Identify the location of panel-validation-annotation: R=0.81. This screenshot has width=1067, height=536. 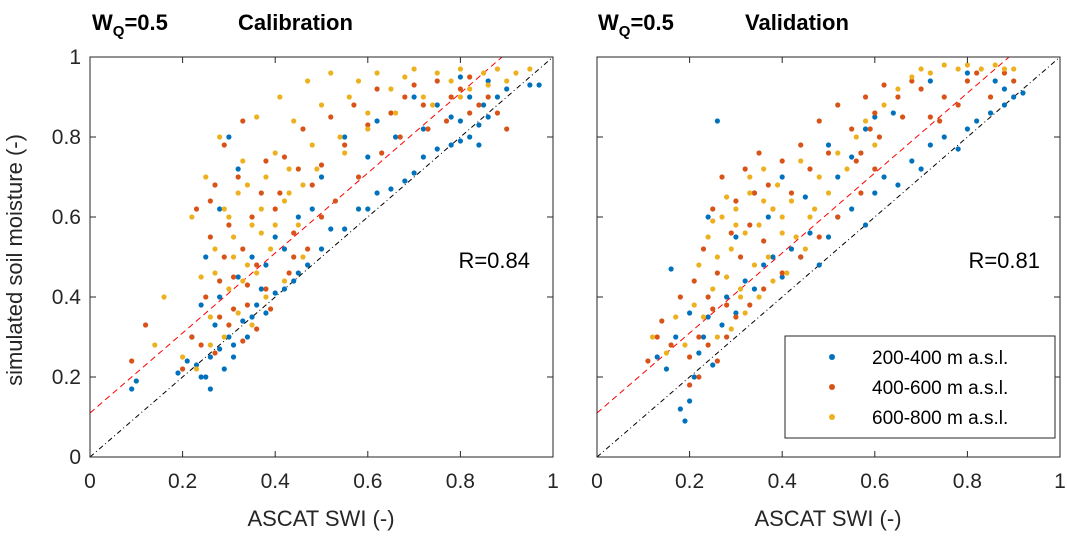
(1004, 260).